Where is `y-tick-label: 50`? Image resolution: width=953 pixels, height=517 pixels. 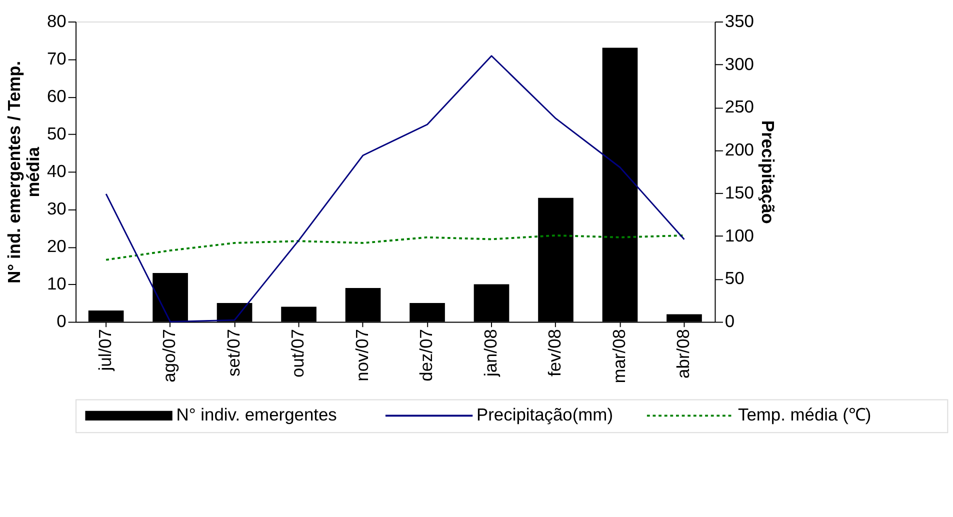
y-tick-label: 50 is located at coordinates (56, 133).